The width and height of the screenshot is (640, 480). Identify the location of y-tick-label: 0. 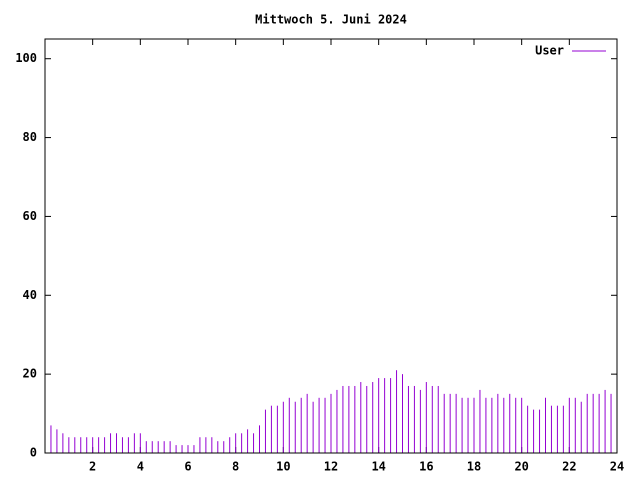
(33, 453).